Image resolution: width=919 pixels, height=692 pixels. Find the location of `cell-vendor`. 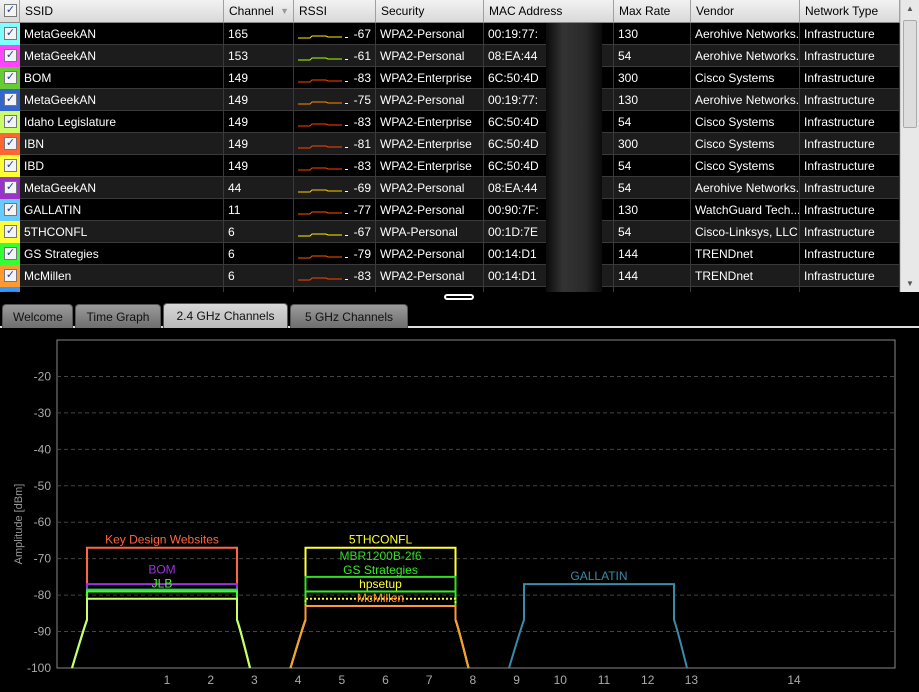

cell-vendor is located at coordinates (745, 289).